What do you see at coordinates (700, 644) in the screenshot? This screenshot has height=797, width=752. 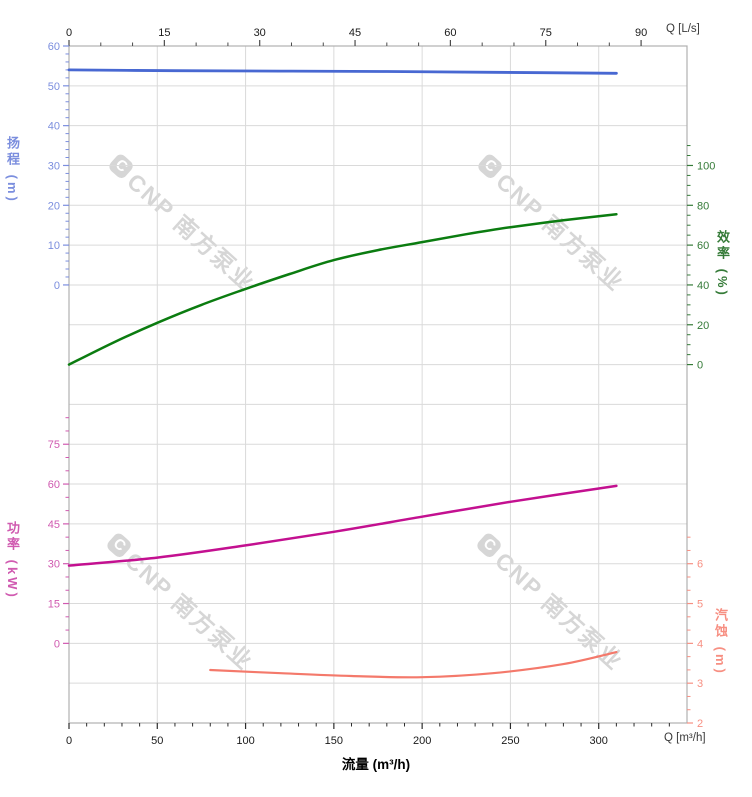 I see `svg-text: 4` at bounding box center [700, 644].